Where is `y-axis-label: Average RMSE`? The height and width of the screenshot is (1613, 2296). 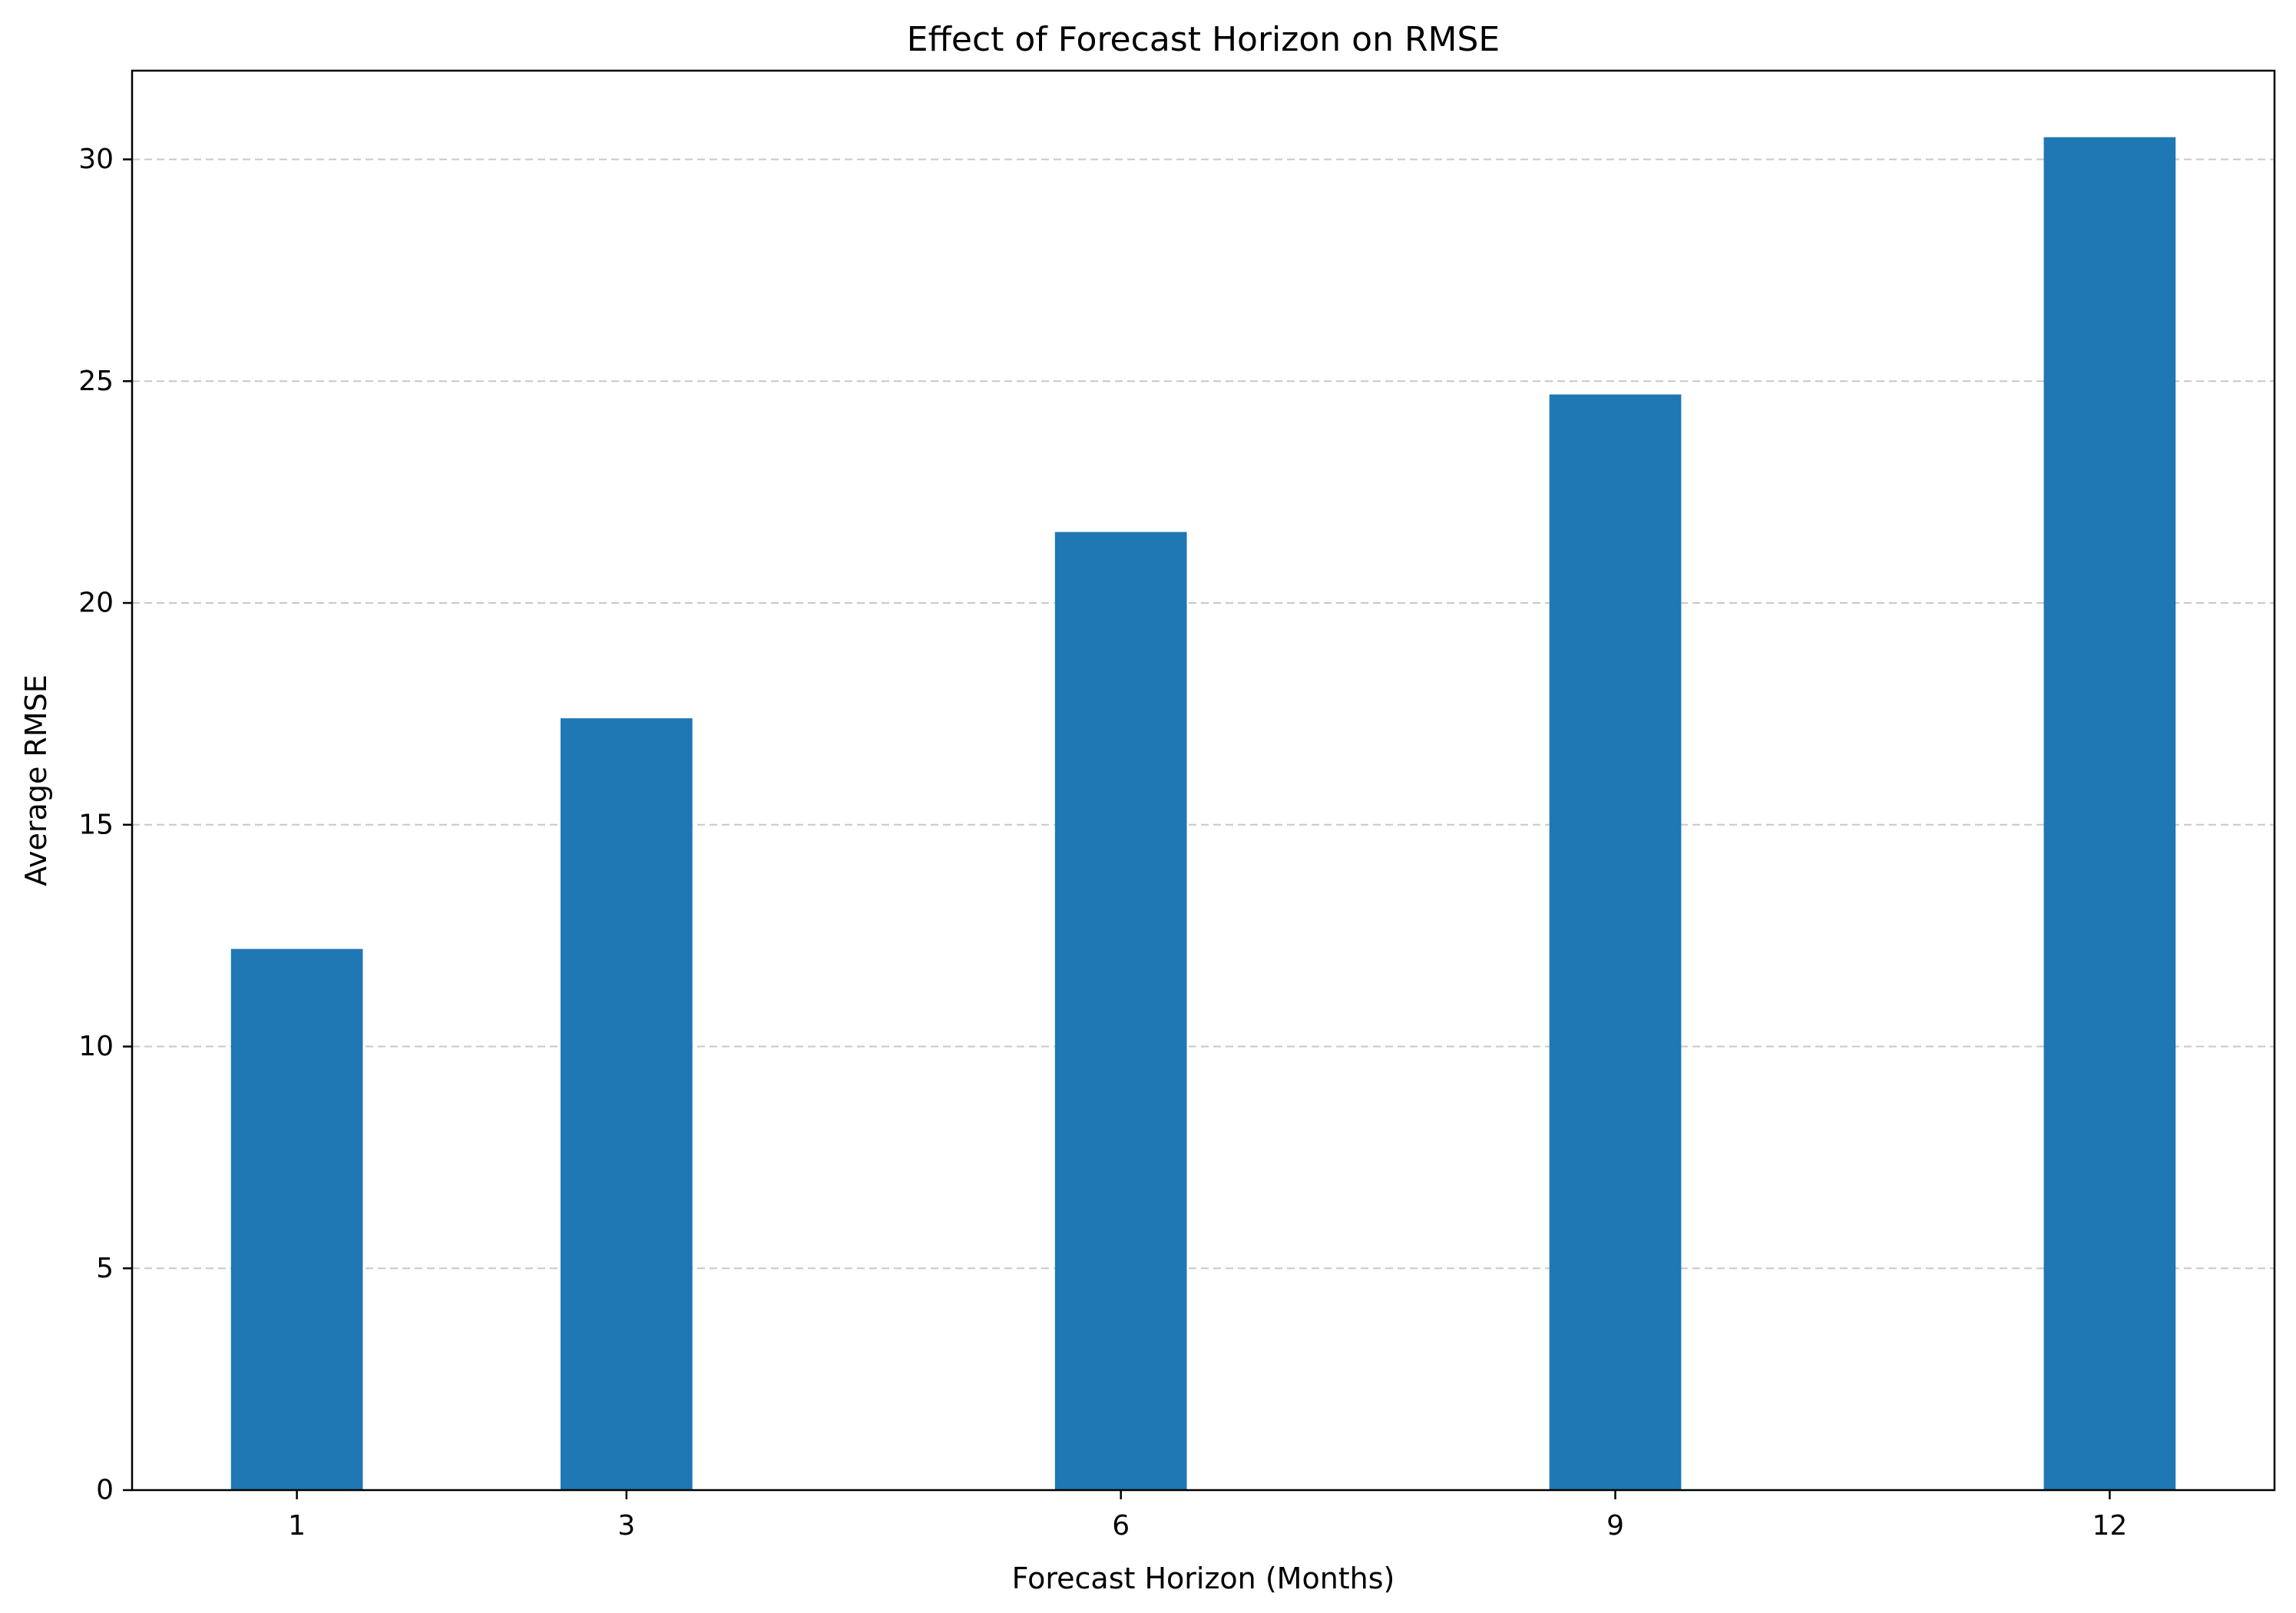
y-axis-label: Average RMSE is located at coordinates (36, 780).